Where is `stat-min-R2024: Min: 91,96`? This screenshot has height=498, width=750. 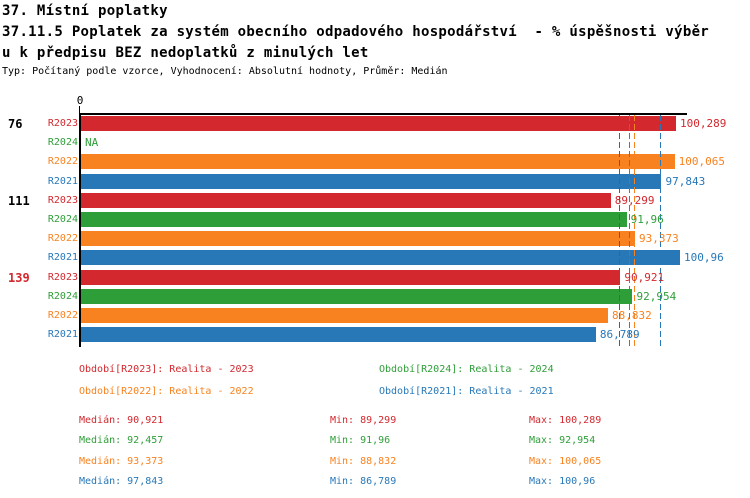 stat-min-R2024: Min: 91,96 is located at coordinates (360, 441).